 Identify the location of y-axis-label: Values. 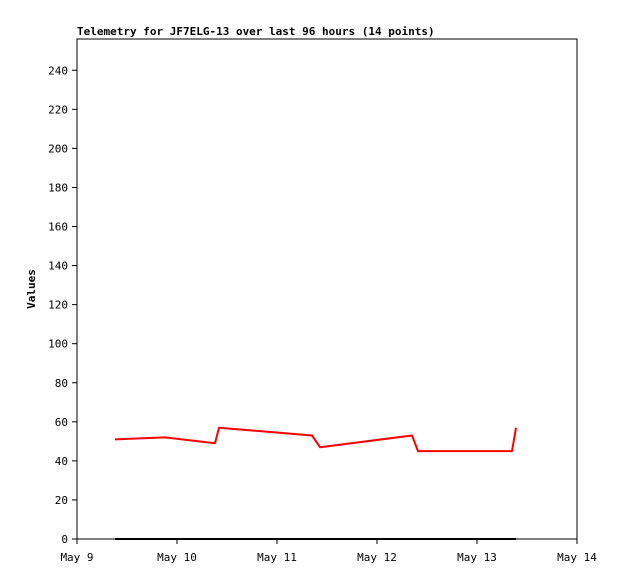
(31, 289).